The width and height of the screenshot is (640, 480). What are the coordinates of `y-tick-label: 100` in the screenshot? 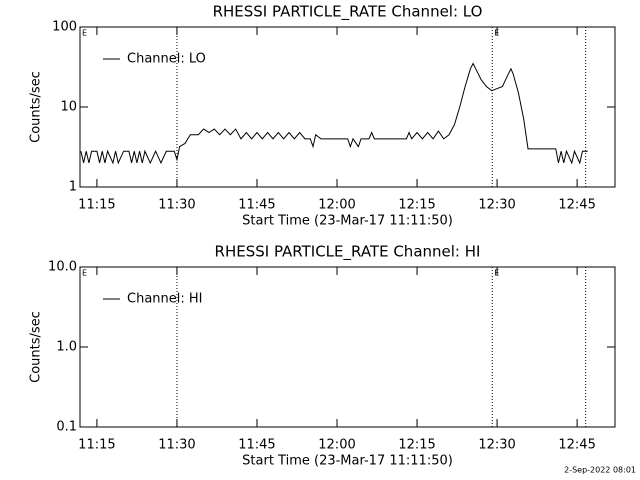 It's located at (64, 27).